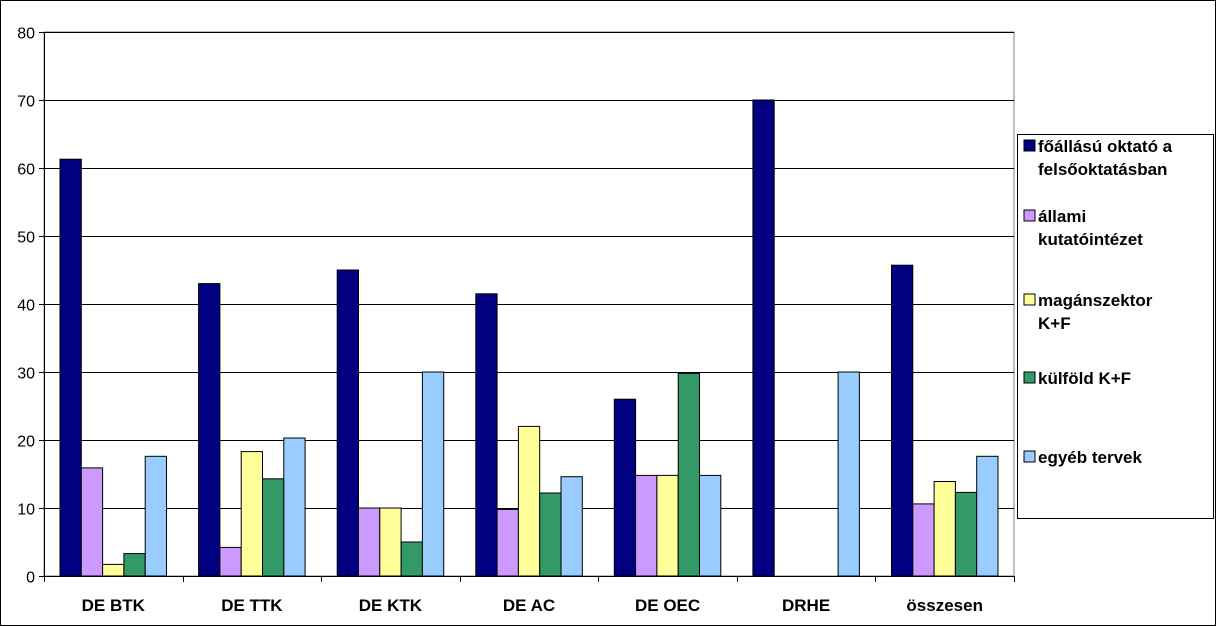 This screenshot has height=626, width=1216. What do you see at coordinates (1062, 216) in the screenshot?
I see `legend-label: állami` at bounding box center [1062, 216].